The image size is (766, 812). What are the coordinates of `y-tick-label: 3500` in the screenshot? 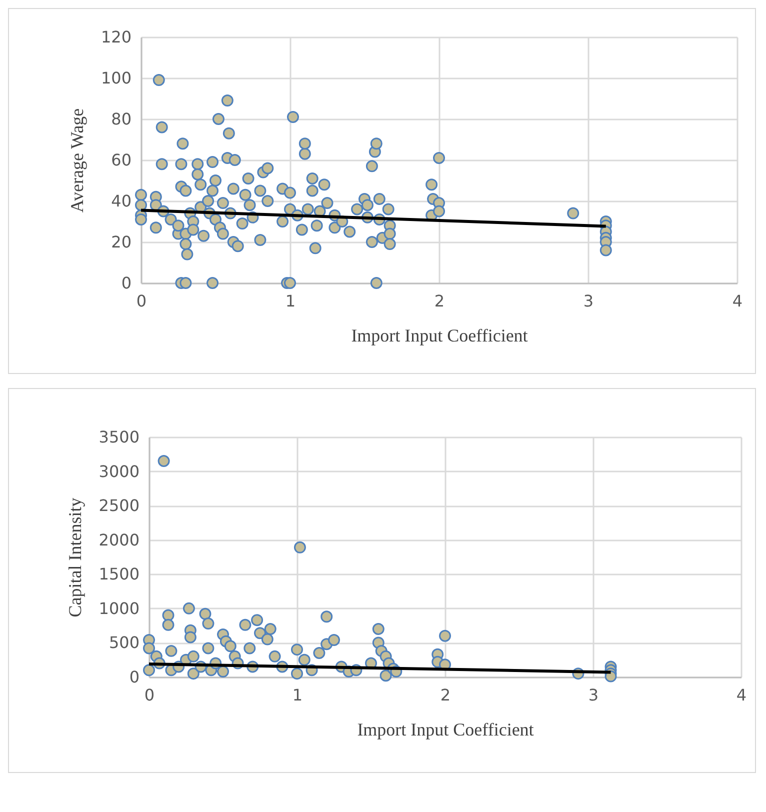 It's located at (119, 437).